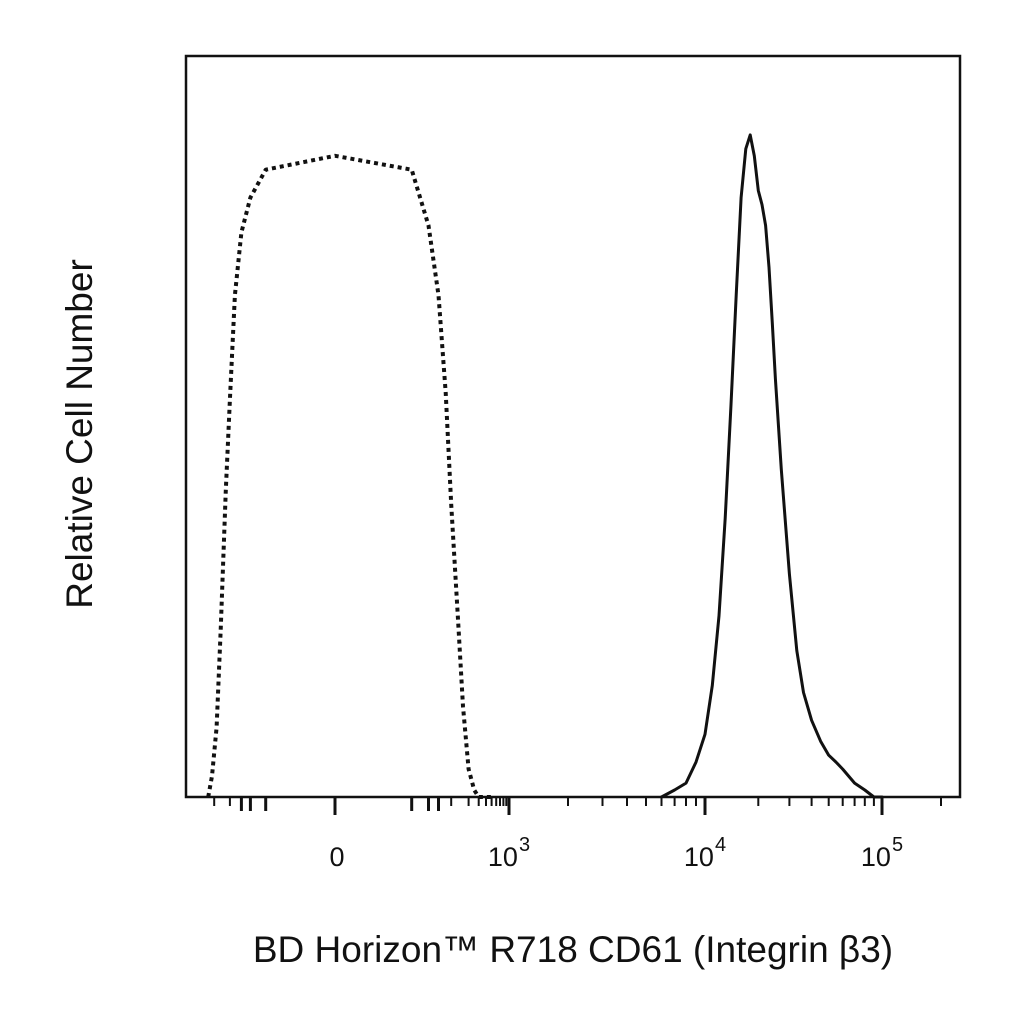 Image resolution: width=1024 pixels, height=1024 pixels. I want to click on y-axis-label: Relative Cell Number, so click(79, 434).